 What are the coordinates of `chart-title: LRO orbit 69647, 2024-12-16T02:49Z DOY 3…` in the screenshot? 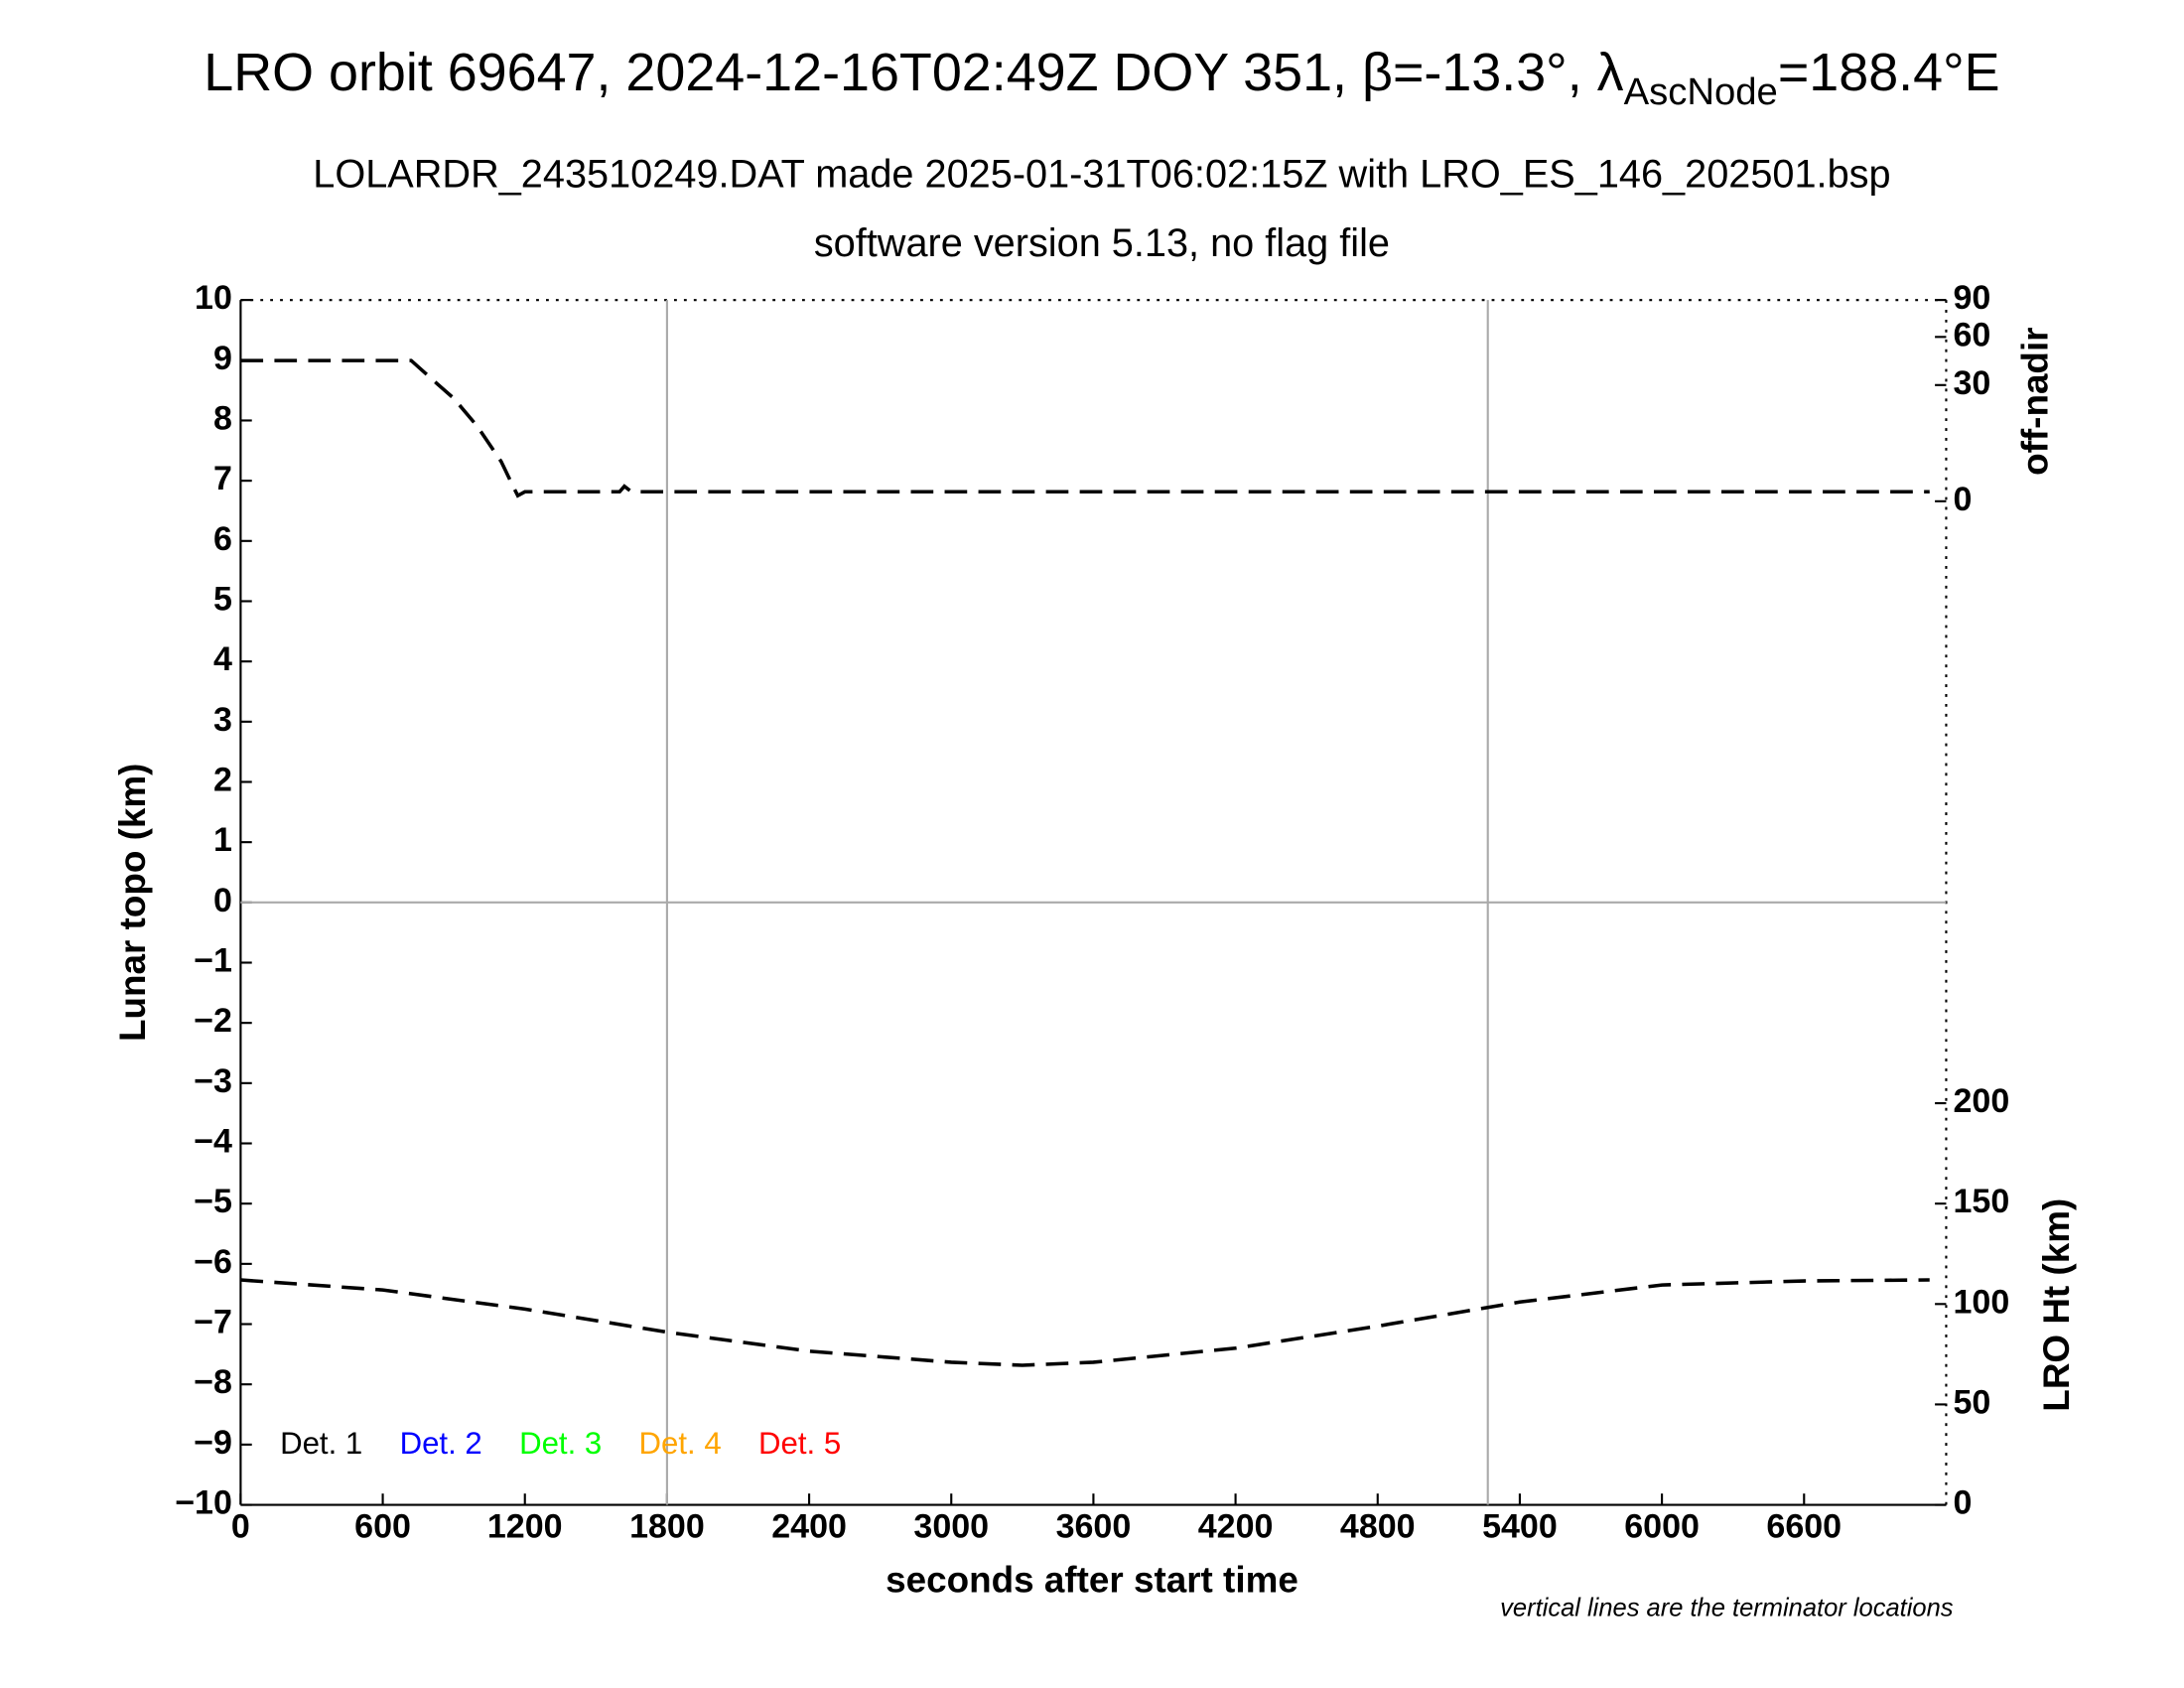 It's located at (1101, 78).